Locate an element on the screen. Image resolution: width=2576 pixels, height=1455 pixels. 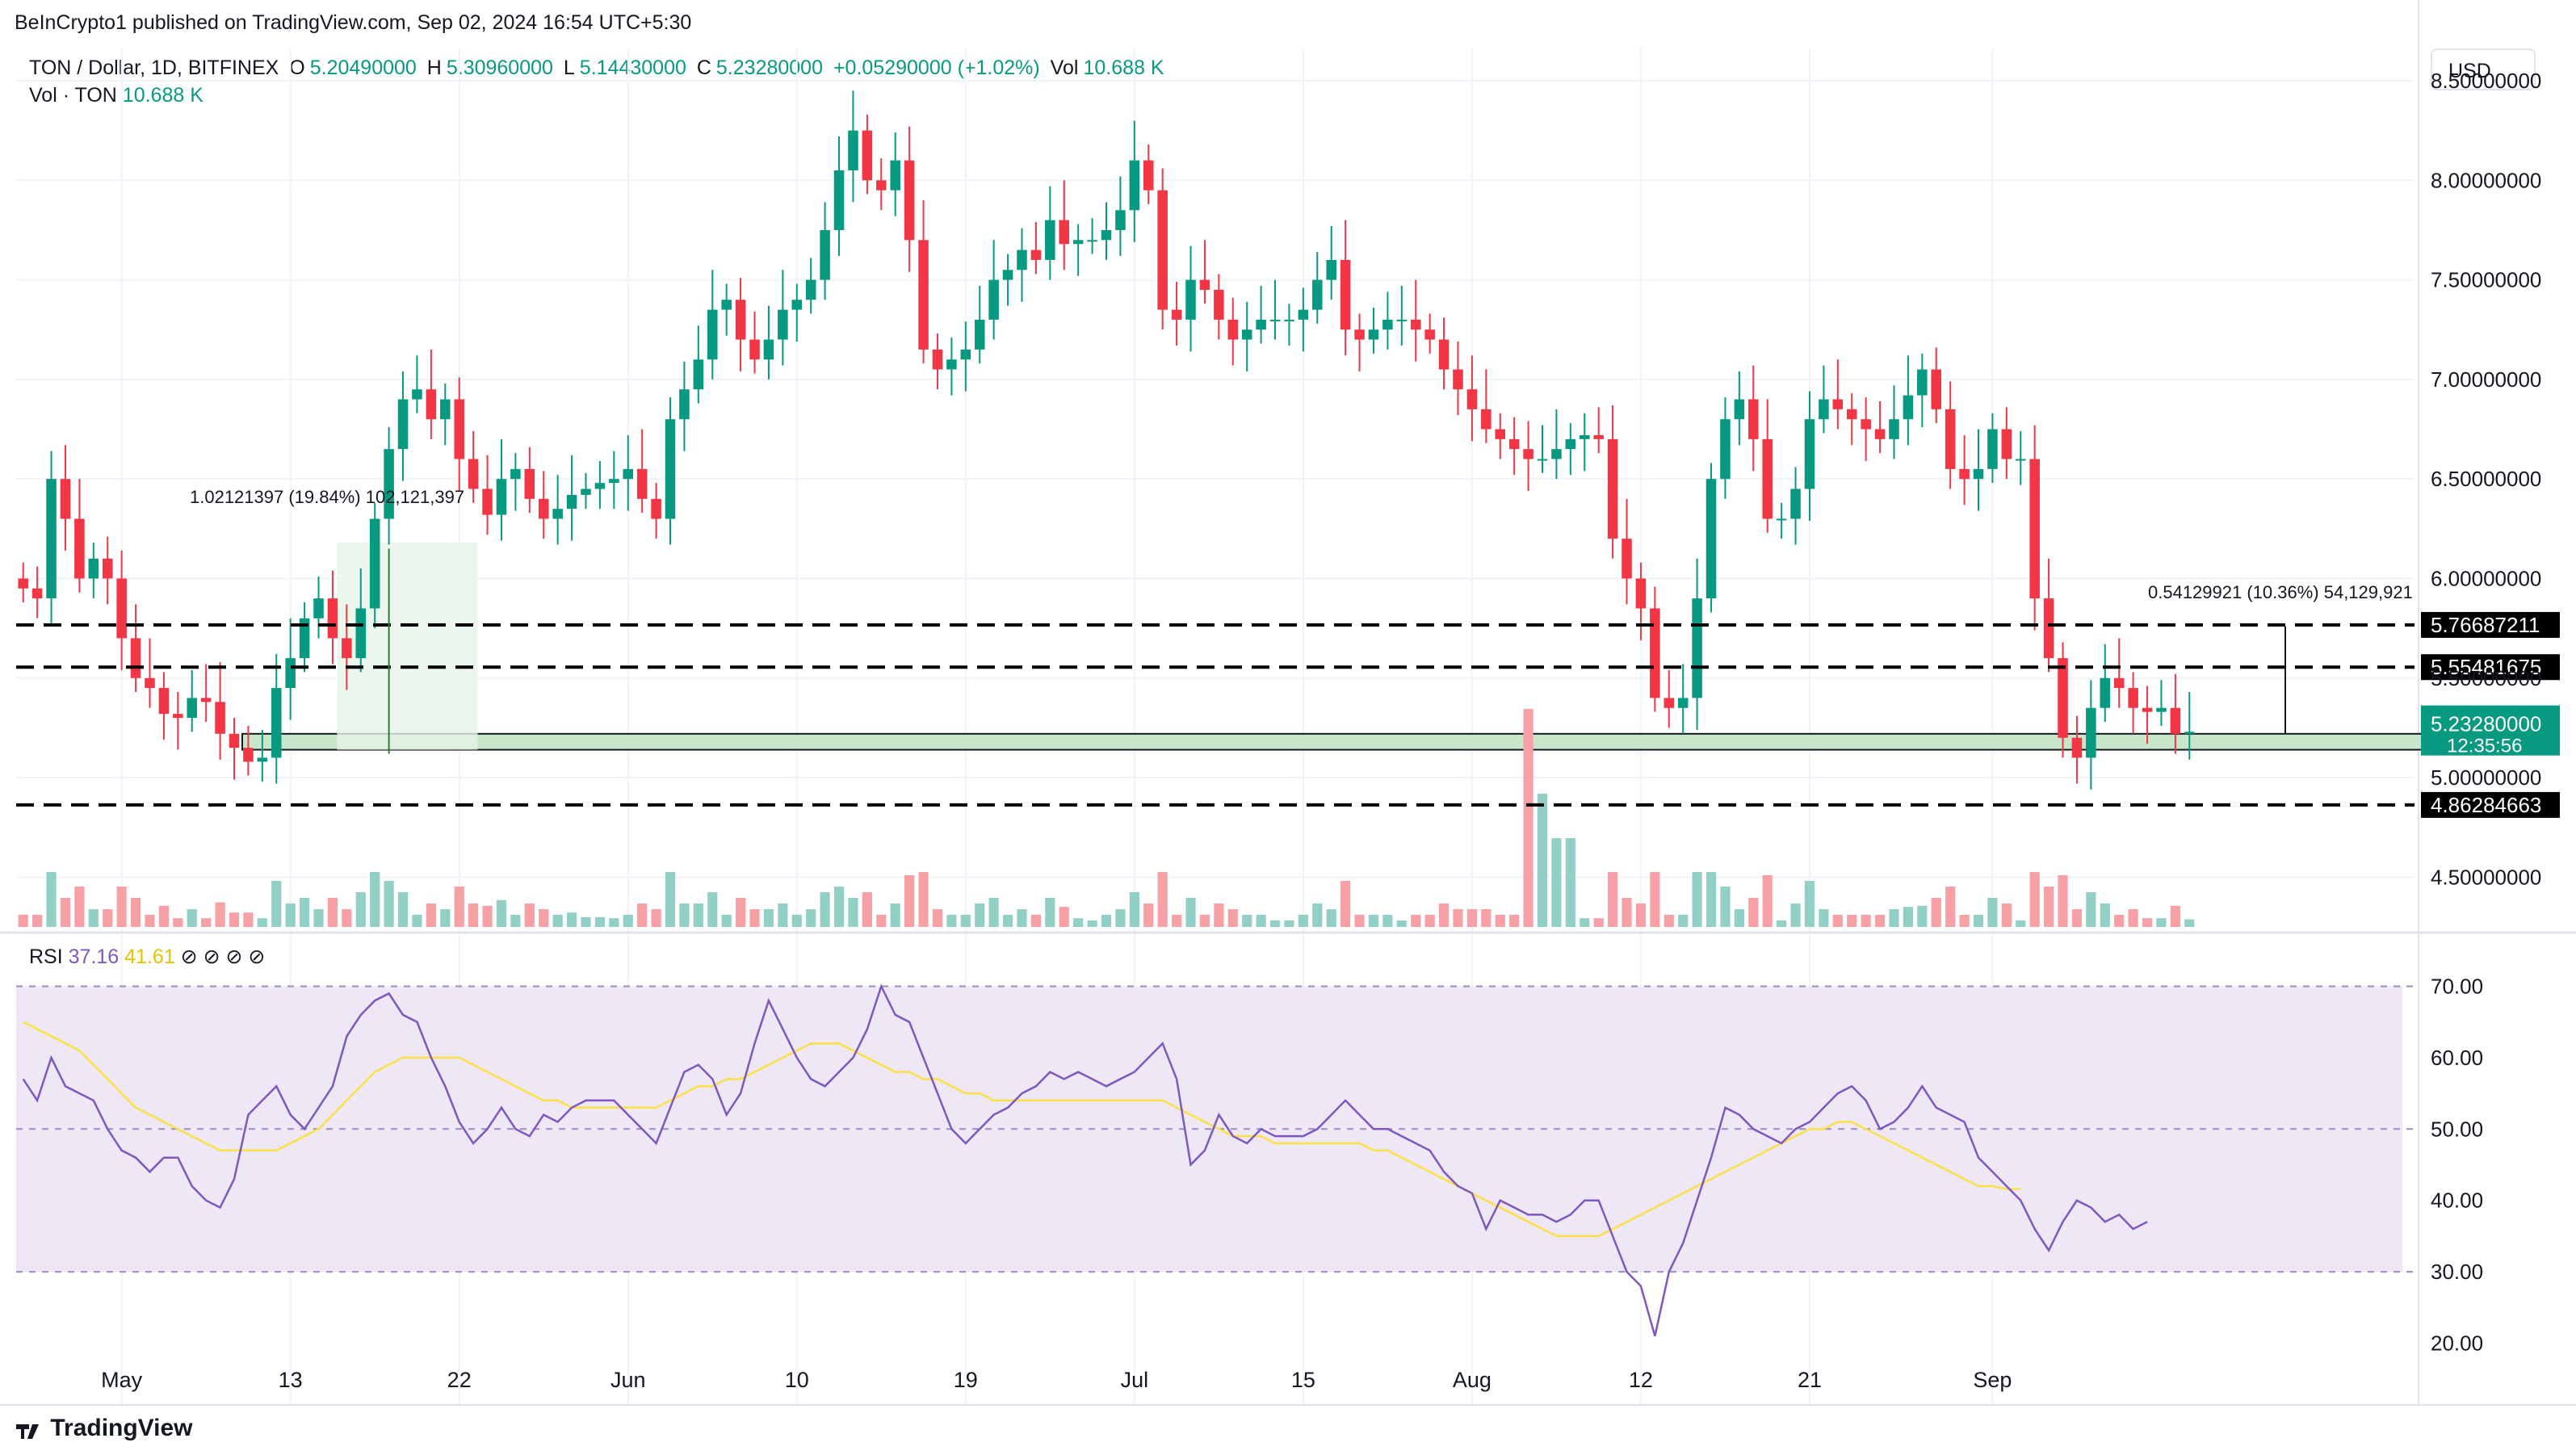
price-tick-label: 7.00000000 is located at coordinates (2486, 379).